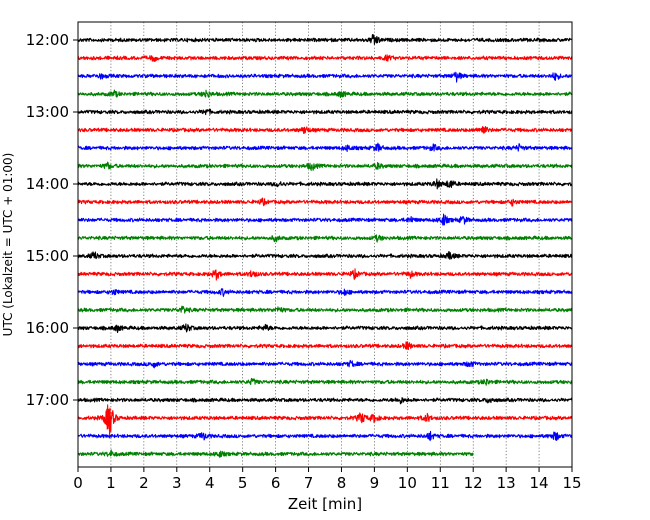 This screenshot has width=650, height=520. What do you see at coordinates (47, 400) in the screenshot?
I see `y-tick-label: 17:00` at bounding box center [47, 400].